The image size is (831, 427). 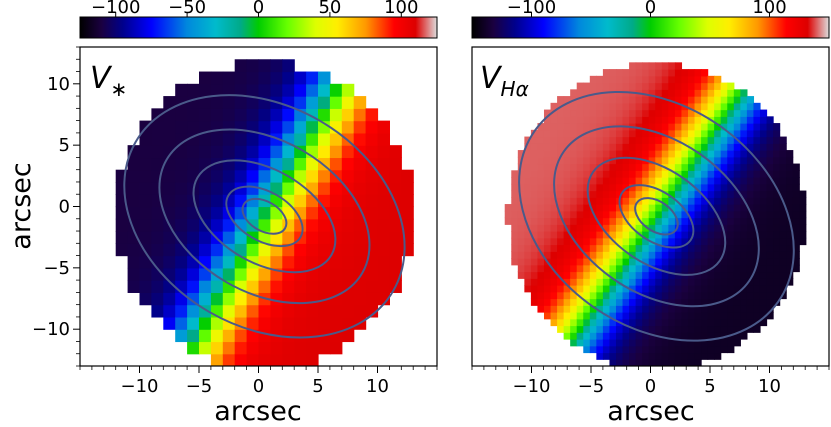 I want to click on panel-label-stellar-sub: ∗, so click(x=119, y=89).